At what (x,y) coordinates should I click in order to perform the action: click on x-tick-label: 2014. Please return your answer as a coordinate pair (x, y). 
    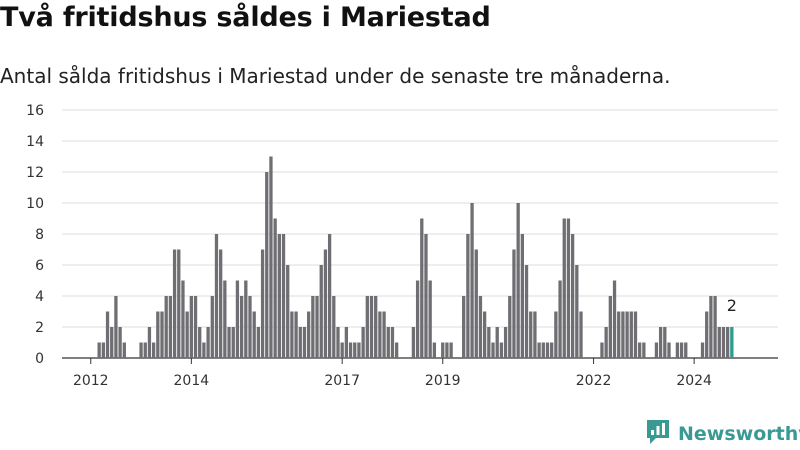
    Looking at the image, I should click on (192, 381).